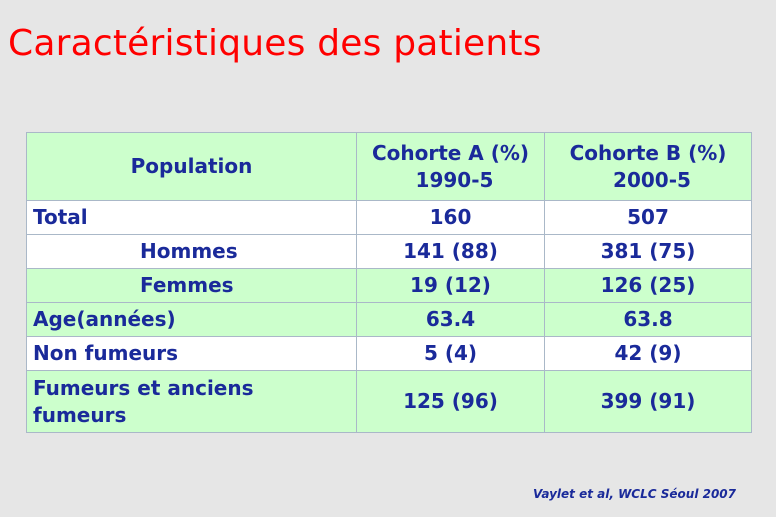 Image resolution: width=776 pixels, height=517 pixels. I want to click on row-label-fumeurs: Fumeurs et anciens fumeurs, so click(191, 401).